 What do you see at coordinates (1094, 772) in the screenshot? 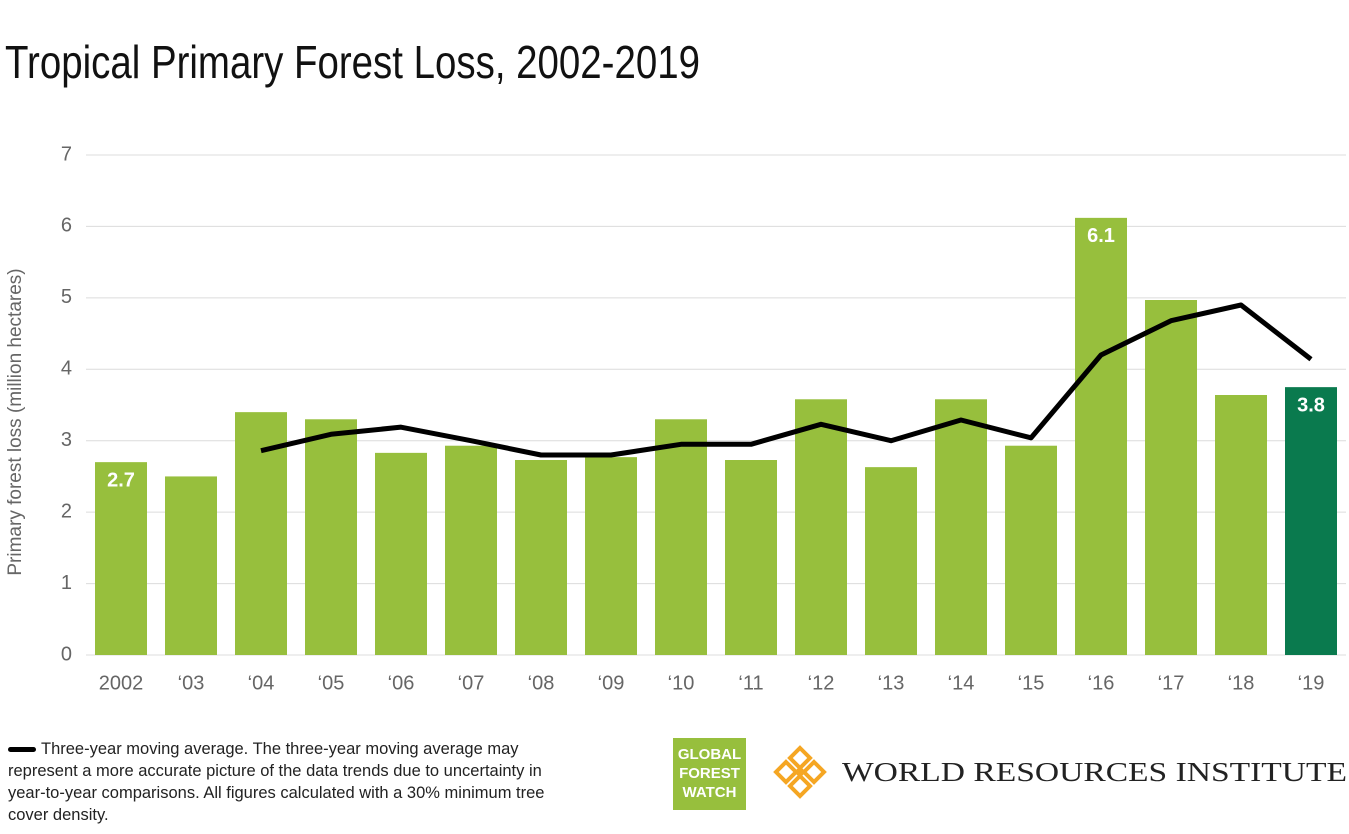
I see `wri-logo-text: WORLD RESOURCES INSTITUTE` at bounding box center [1094, 772].